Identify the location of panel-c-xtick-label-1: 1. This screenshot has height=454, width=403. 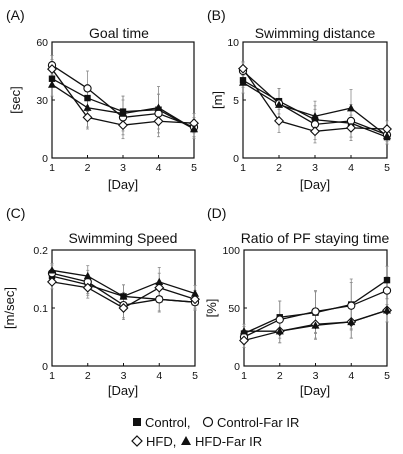
(52, 376).